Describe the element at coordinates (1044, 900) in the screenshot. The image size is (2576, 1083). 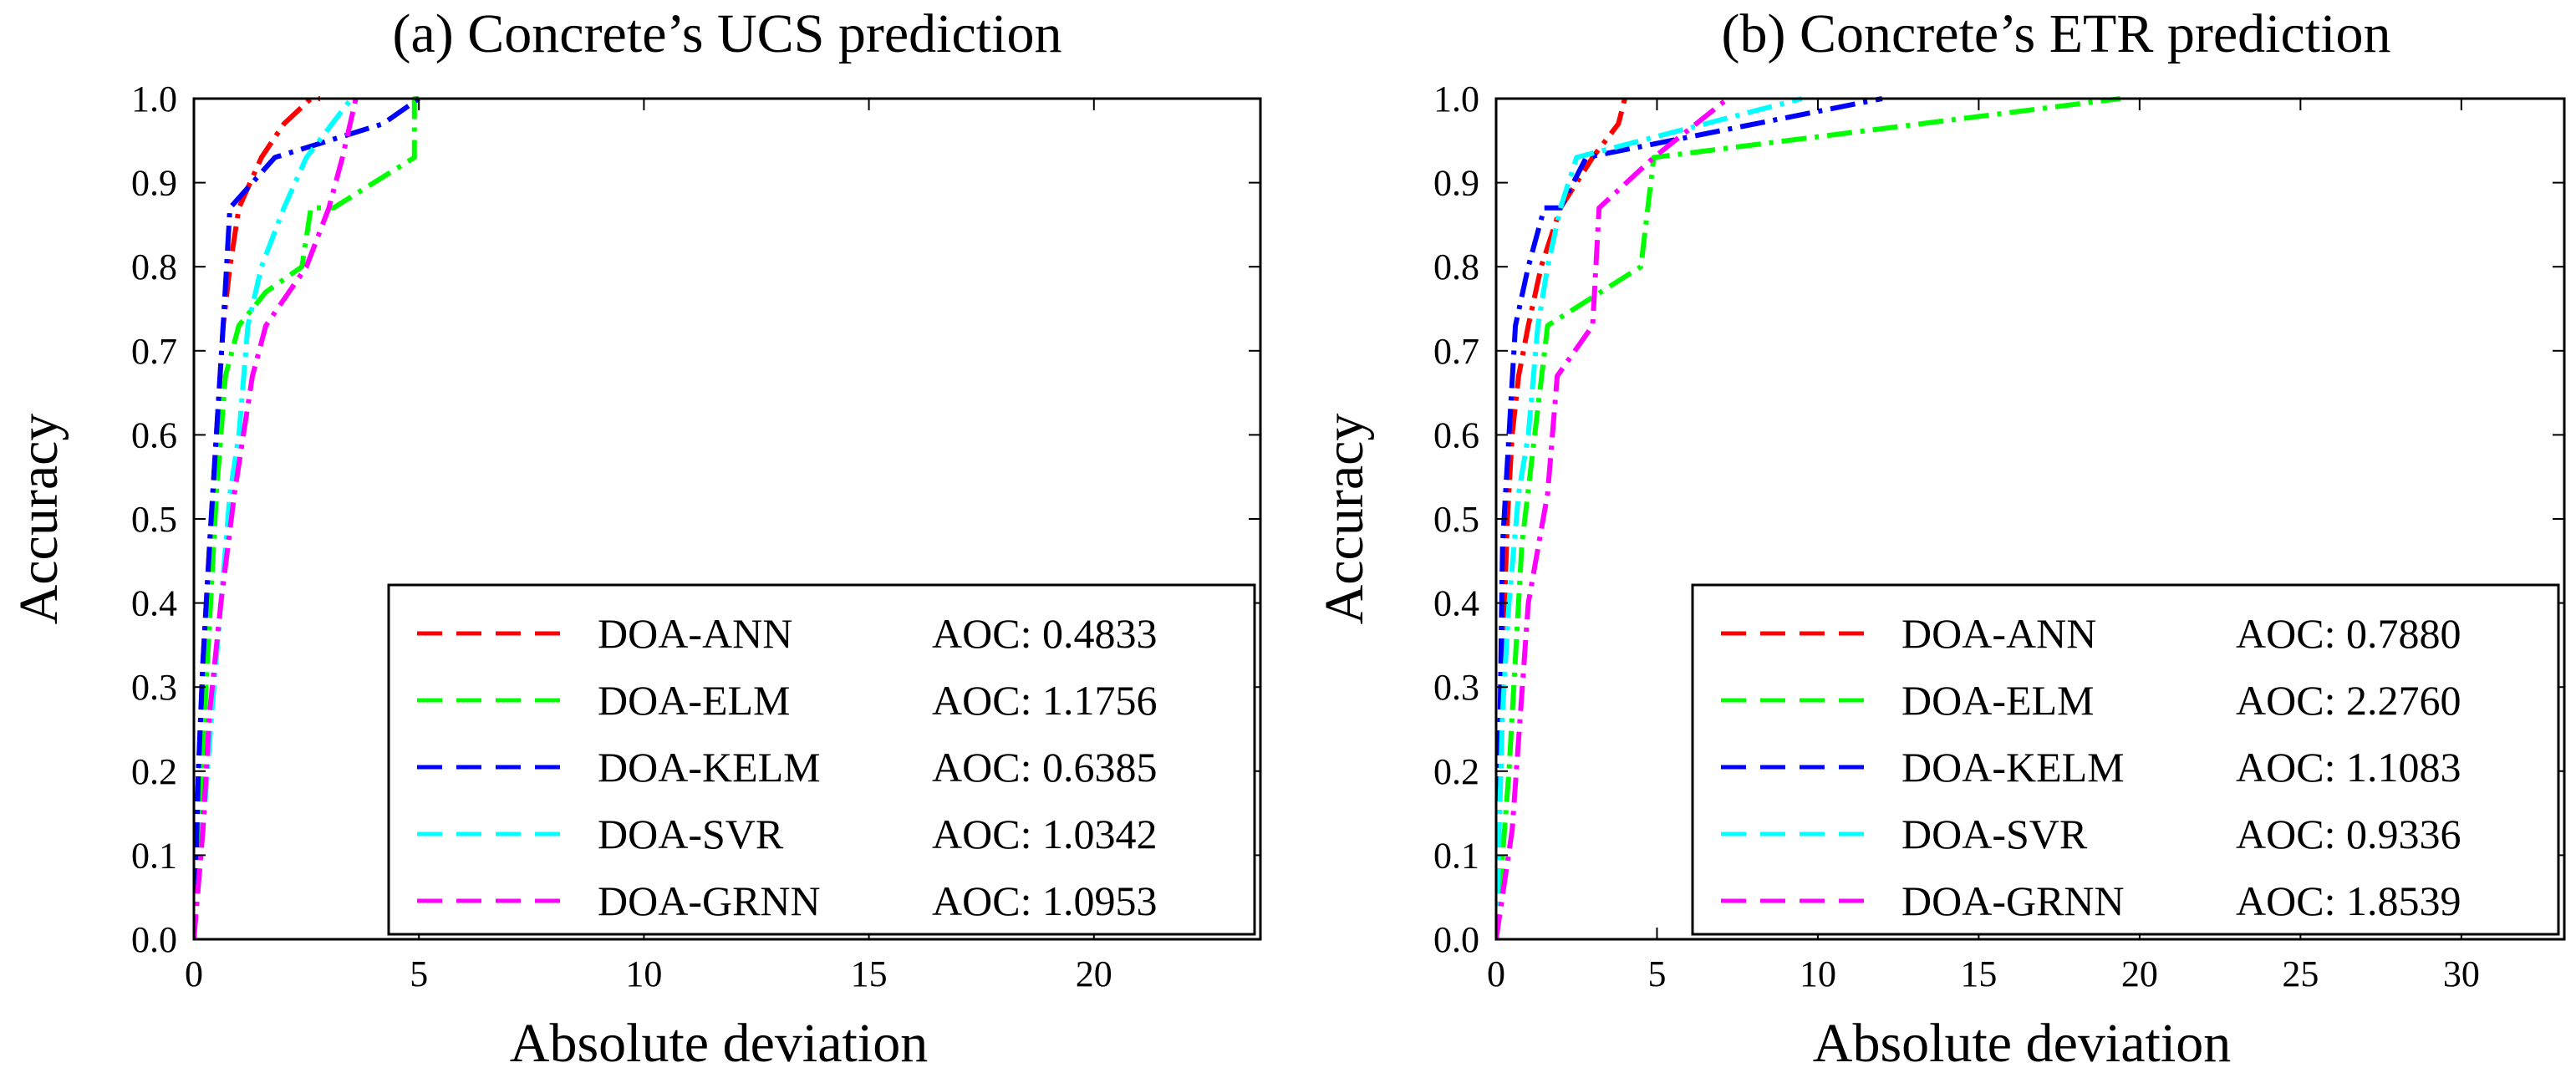
I see `legend-aoc-doa-grnn: AOC: 1.0953` at that location.